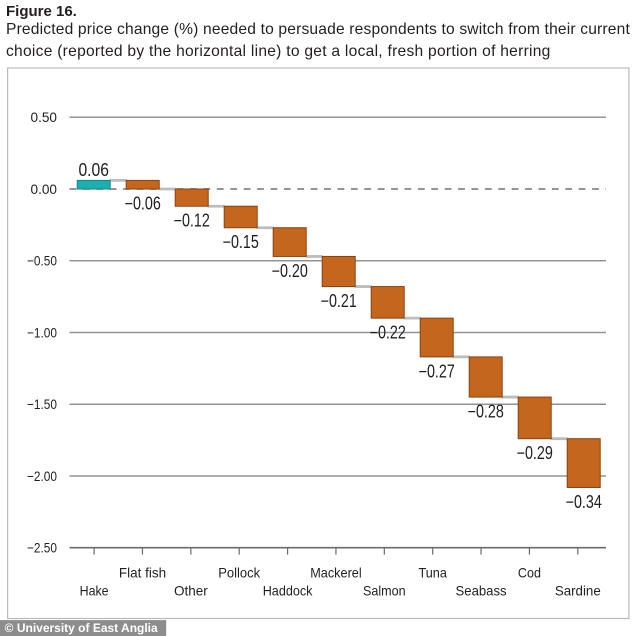 Image resolution: width=634 pixels, height=636 pixels. What do you see at coordinates (239, 572) in the screenshot?
I see `svg-text: Pollock` at bounding box center [239, 572].